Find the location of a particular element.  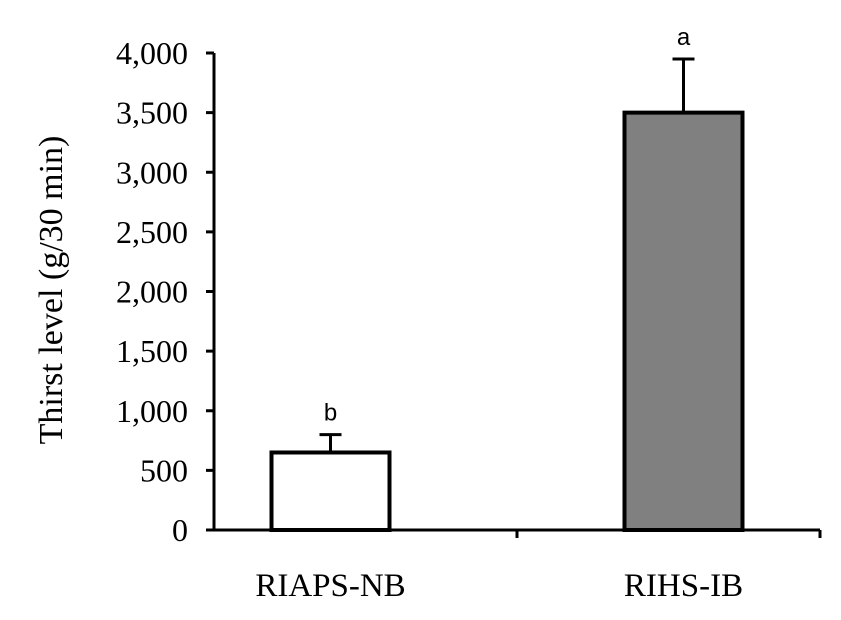

y-tick-label: 1,000 is located at coordinates (152, 411).